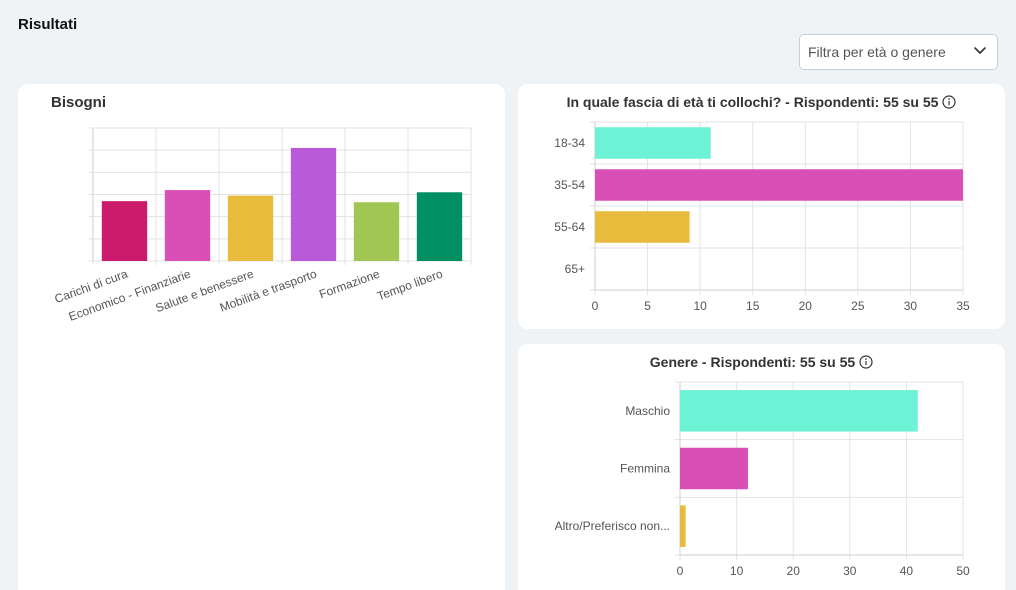 The height and width of the screenshot is (590, 1016). I want to click on x-tick-label: 35, so click(963, 306).